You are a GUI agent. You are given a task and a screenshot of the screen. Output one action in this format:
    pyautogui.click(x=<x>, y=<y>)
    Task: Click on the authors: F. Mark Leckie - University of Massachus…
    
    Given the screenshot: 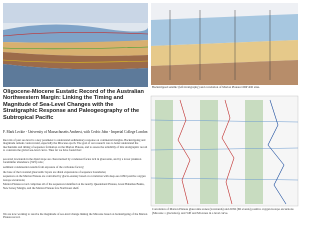 What is the action you would take?
    pyautogui.click(x=75, y=132)
    